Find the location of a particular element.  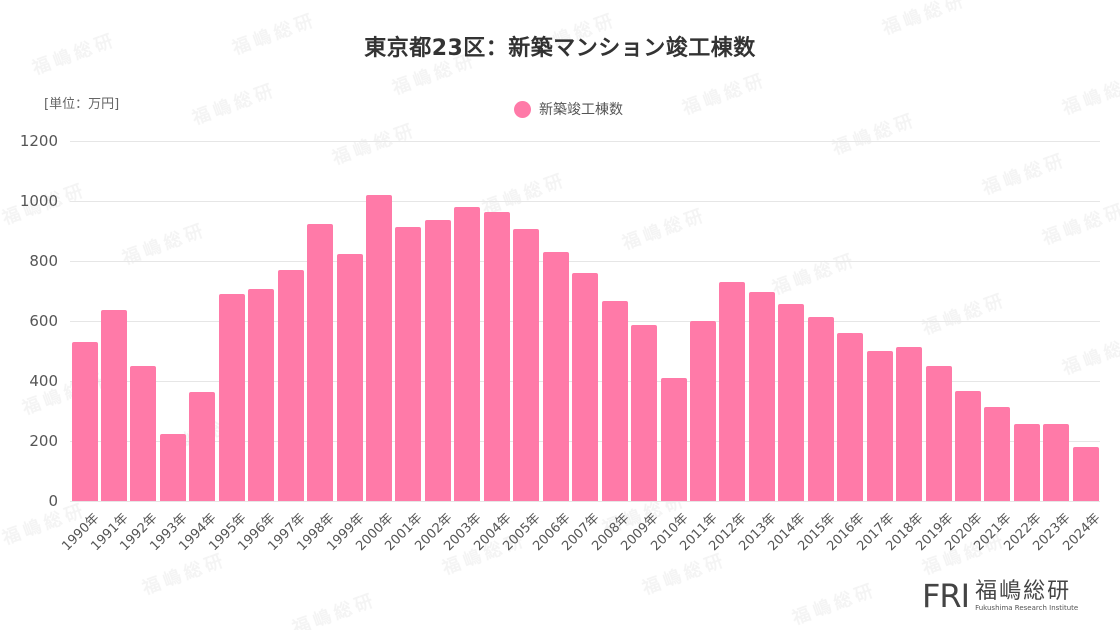

y-tick-label: 600 is located at coordinates (43, 321).